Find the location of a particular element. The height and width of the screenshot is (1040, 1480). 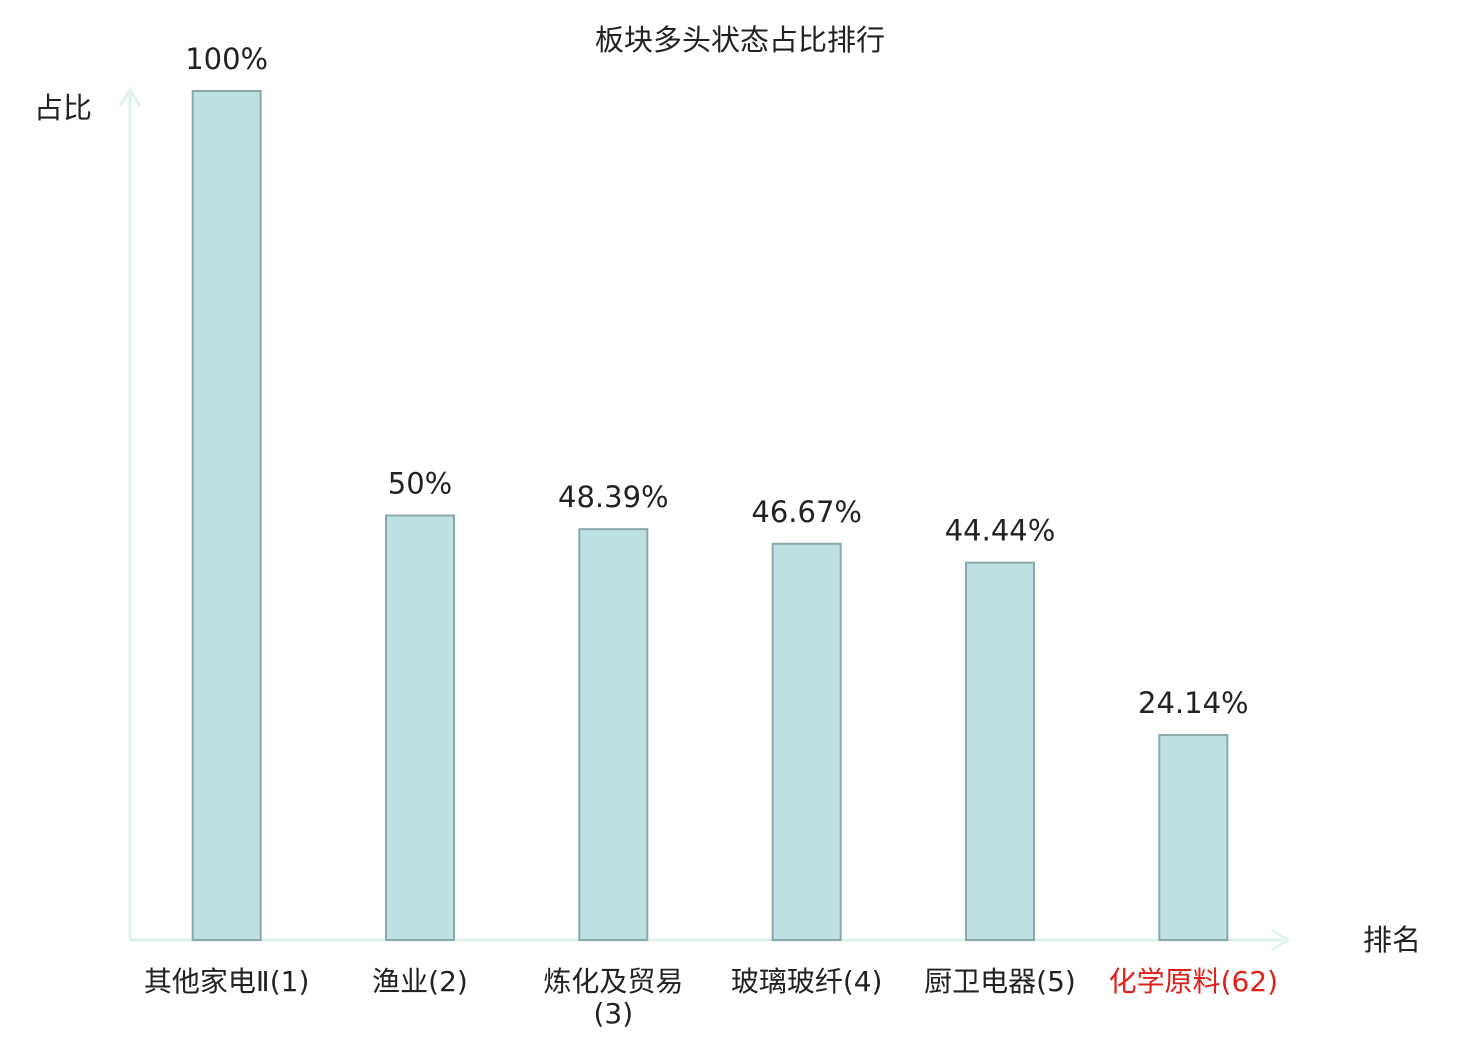

value-label: 48.39% is located at coordinates (613, 497).